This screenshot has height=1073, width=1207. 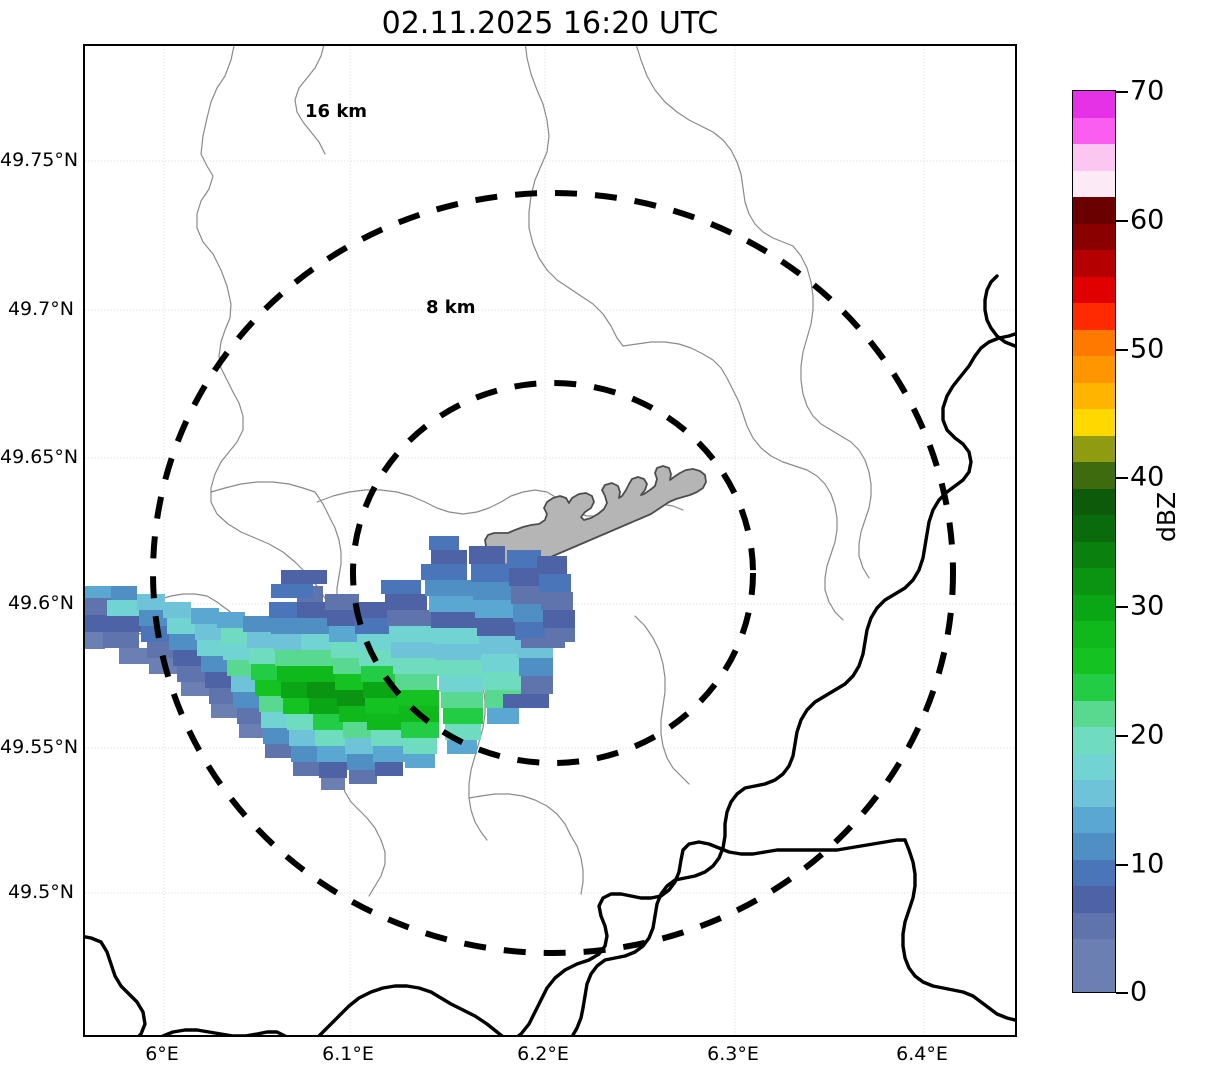 I want to click on colorbar-label-60: 60, so click(x=1147, y=220).